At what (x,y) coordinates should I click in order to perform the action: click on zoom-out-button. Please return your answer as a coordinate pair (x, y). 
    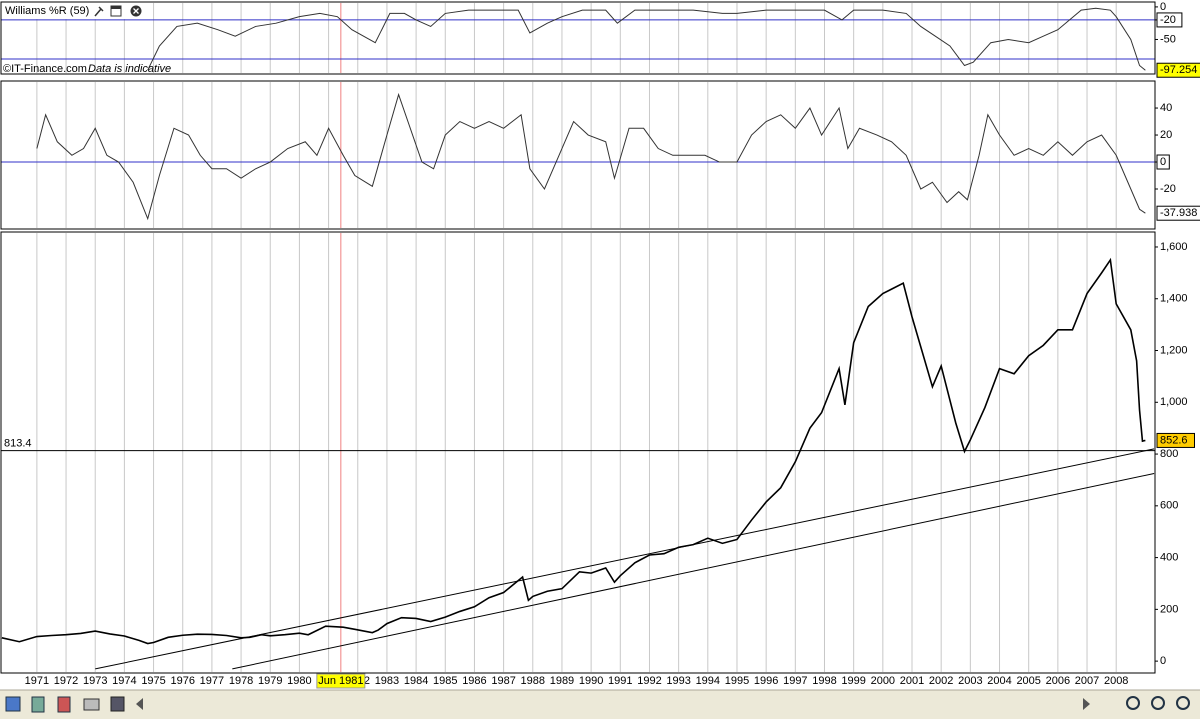
    Looking at the image, I should click on (1158, 703).